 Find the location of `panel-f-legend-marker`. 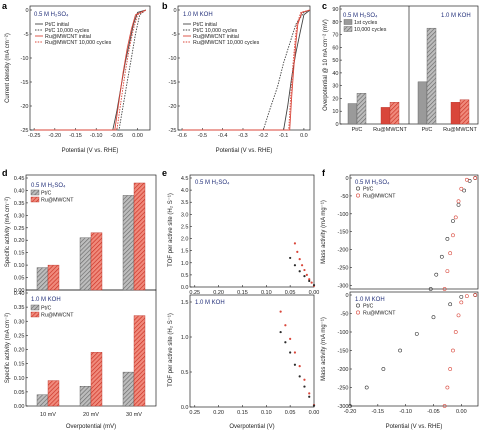

panel-f-legend-marker is located at coordinates (357, 195).